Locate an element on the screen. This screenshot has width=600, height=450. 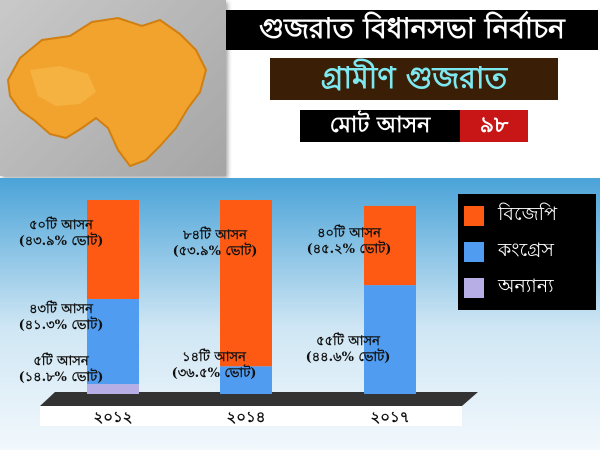
data-label-2017-congress: ৫৫টি আসন (৪৪.৬% ভোট) is located at coordinates (348, 350).